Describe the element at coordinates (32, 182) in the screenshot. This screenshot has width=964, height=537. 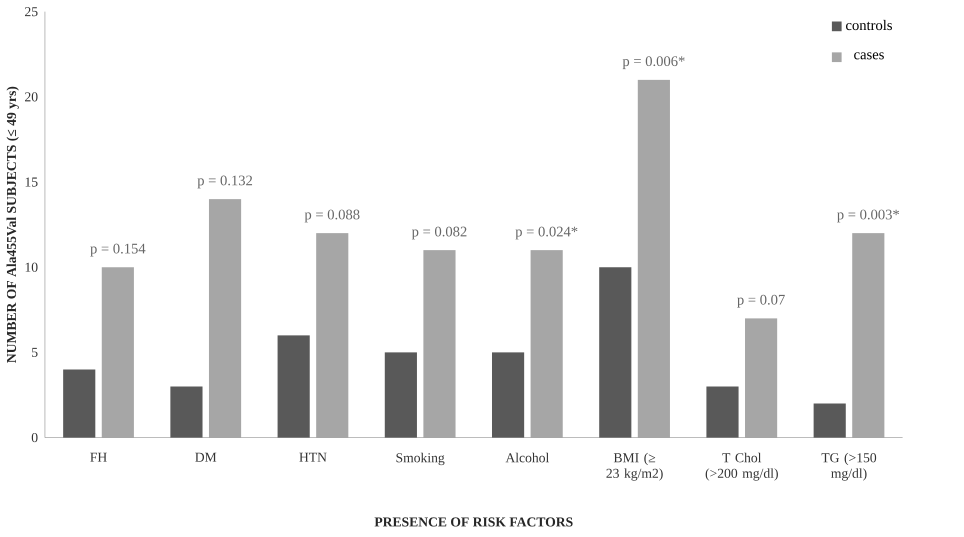
I see `y-tick-label: 15` at that location.